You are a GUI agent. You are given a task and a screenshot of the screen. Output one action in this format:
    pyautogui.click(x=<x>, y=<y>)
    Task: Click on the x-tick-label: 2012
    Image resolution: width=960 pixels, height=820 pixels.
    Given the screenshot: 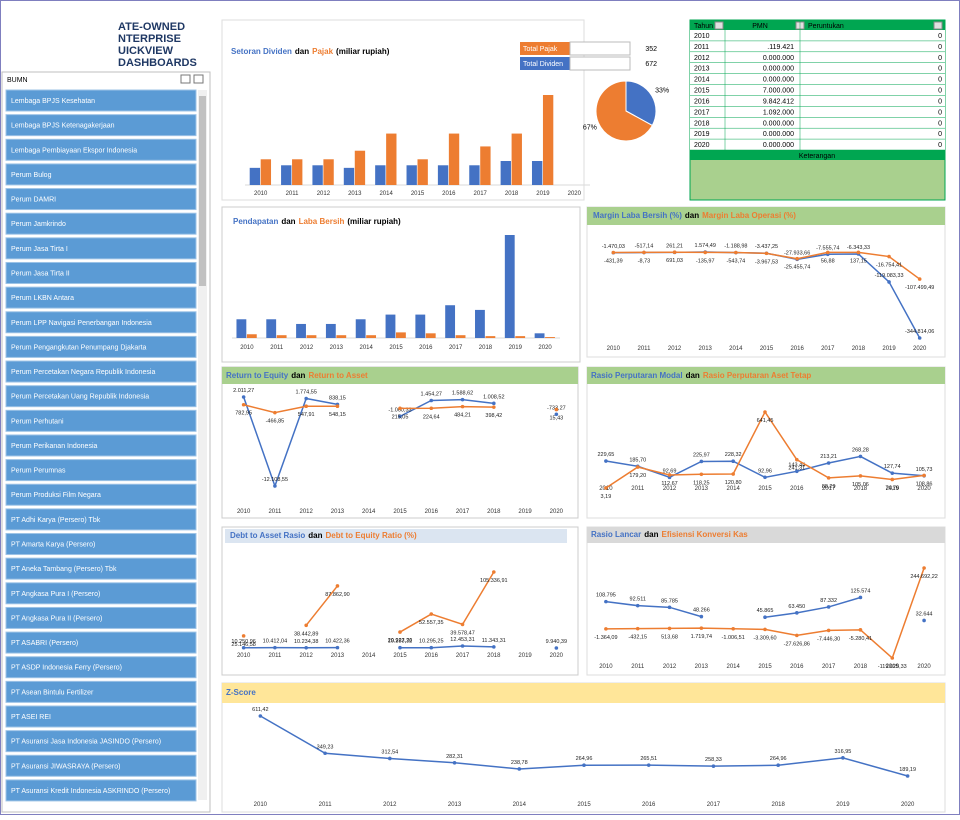 What is the action you would take?
    pyautogui.click(x=675, y=349)
    